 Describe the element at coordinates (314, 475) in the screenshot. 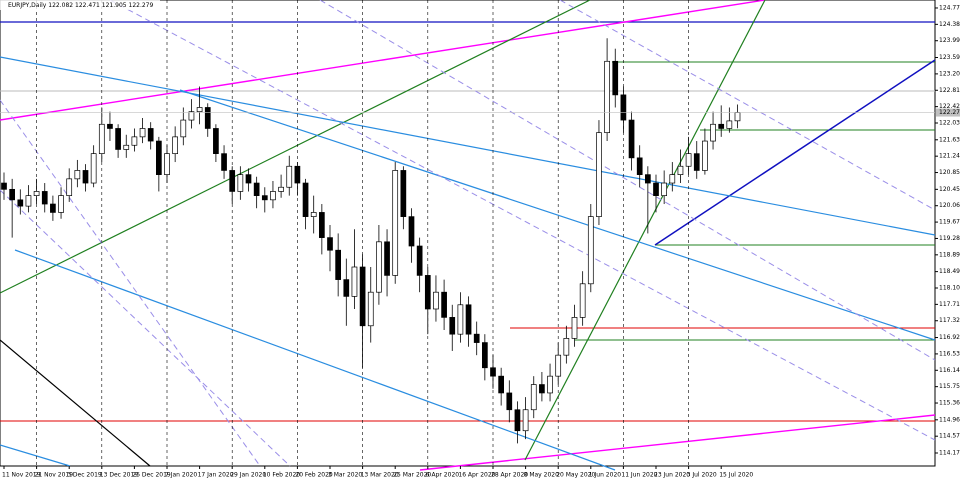

I see `x-tick-label: 20 Feb 2020` at that location.